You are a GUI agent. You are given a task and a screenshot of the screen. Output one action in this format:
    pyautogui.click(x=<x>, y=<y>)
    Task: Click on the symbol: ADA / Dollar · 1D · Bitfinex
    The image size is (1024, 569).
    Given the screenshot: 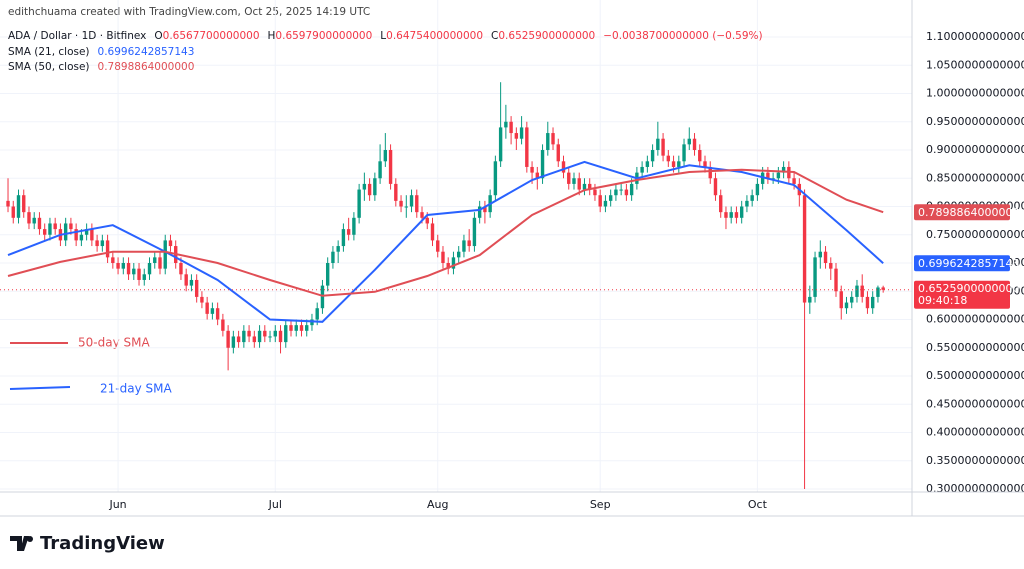 What is the action you would take?
    pyautogui.click(x=77, y=36)
    